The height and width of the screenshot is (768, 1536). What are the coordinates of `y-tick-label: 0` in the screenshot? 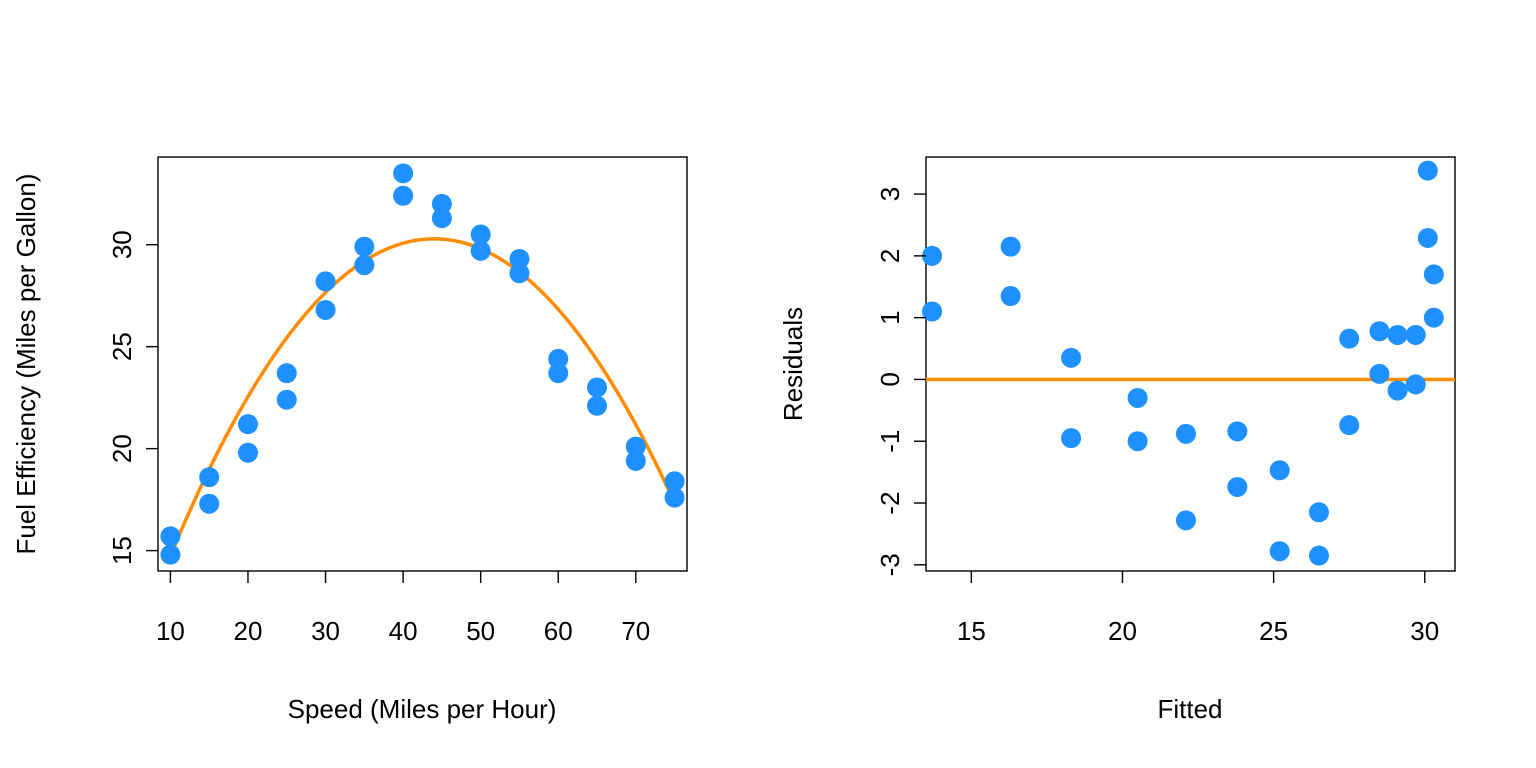 It's located at (890, 379).